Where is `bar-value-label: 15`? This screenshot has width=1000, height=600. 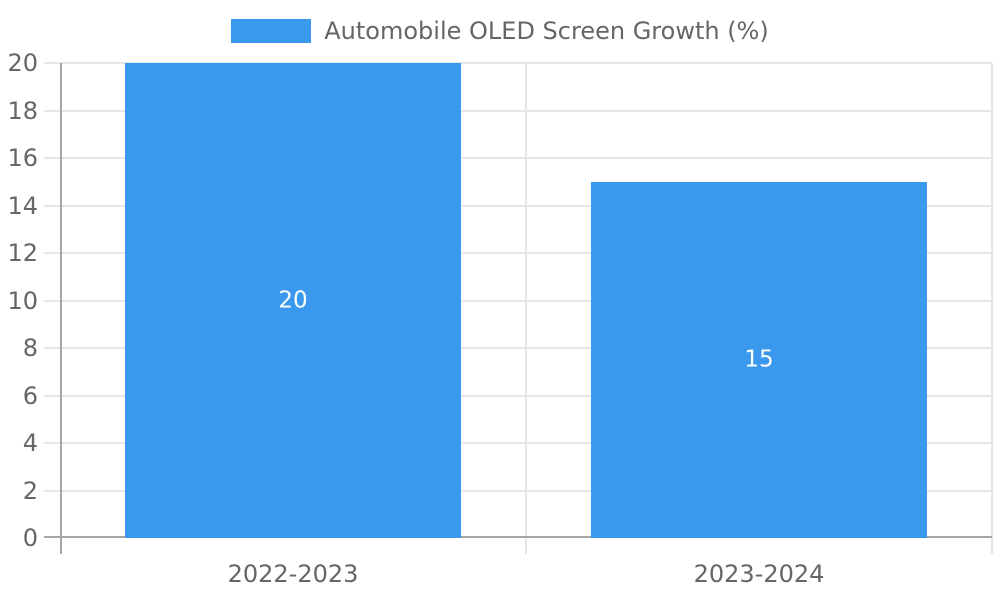 bar-value-label: 15 is located at coordinates (759, 359).